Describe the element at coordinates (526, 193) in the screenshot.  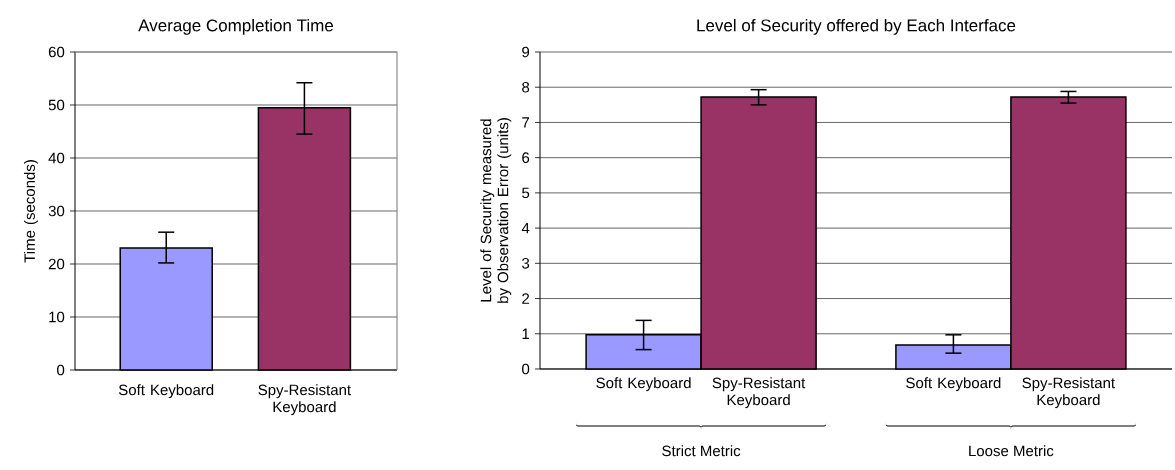
I see `y-tick-label: 5` at that location.